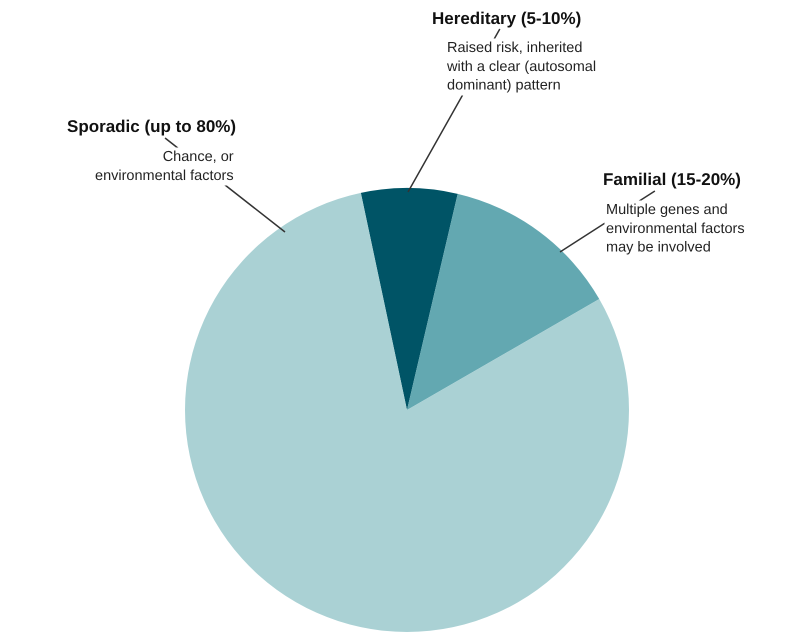  Describe the element at coordinates (151, 126) in the screenshot. I see `slice-label: Sporadic (up to 80%)` at that location.